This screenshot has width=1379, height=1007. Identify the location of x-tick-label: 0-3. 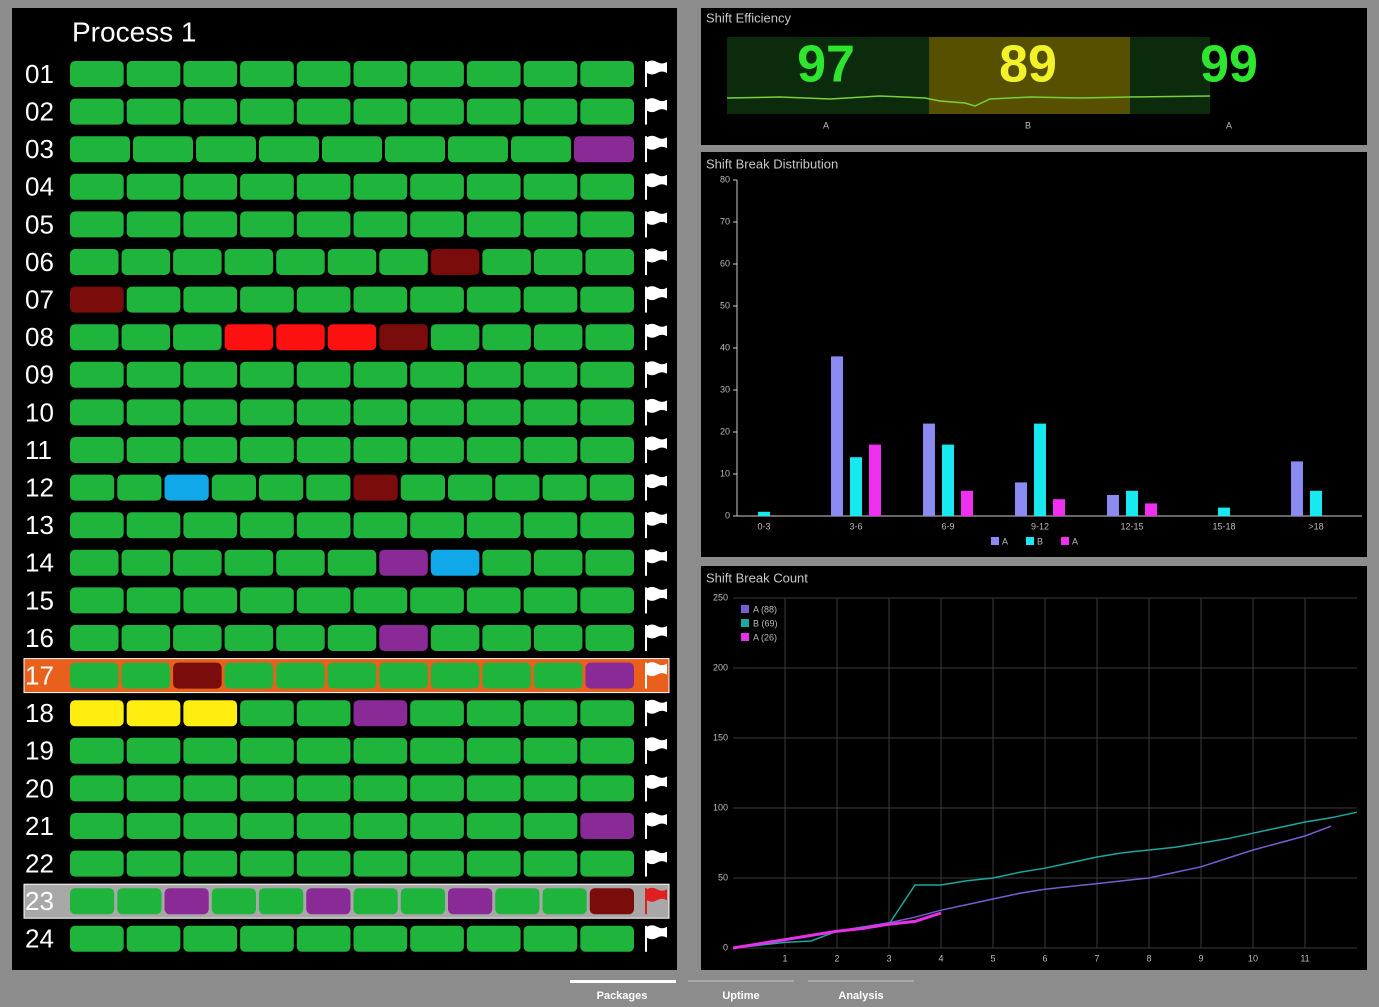
(763, 526).